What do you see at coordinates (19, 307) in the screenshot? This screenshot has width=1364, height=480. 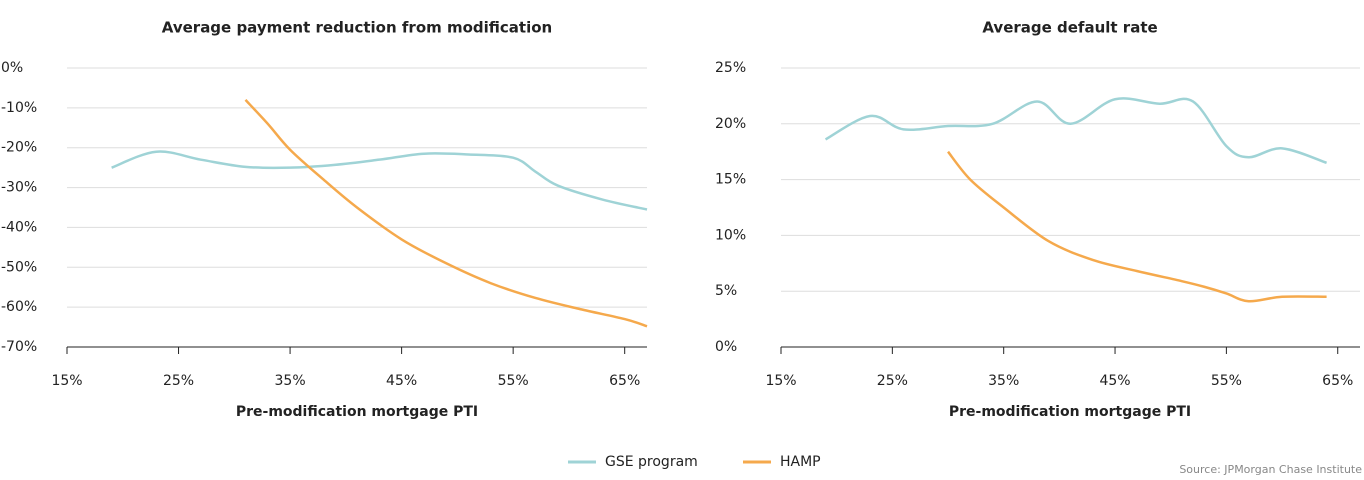 I see `y-tick-label: -60%` at bounding box center [19, 307].